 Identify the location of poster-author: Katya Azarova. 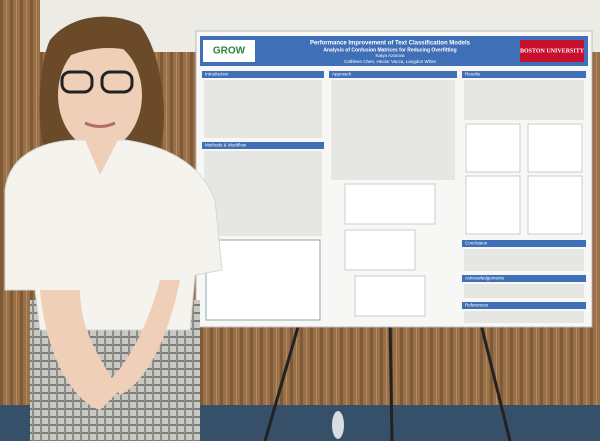
(390, 55).